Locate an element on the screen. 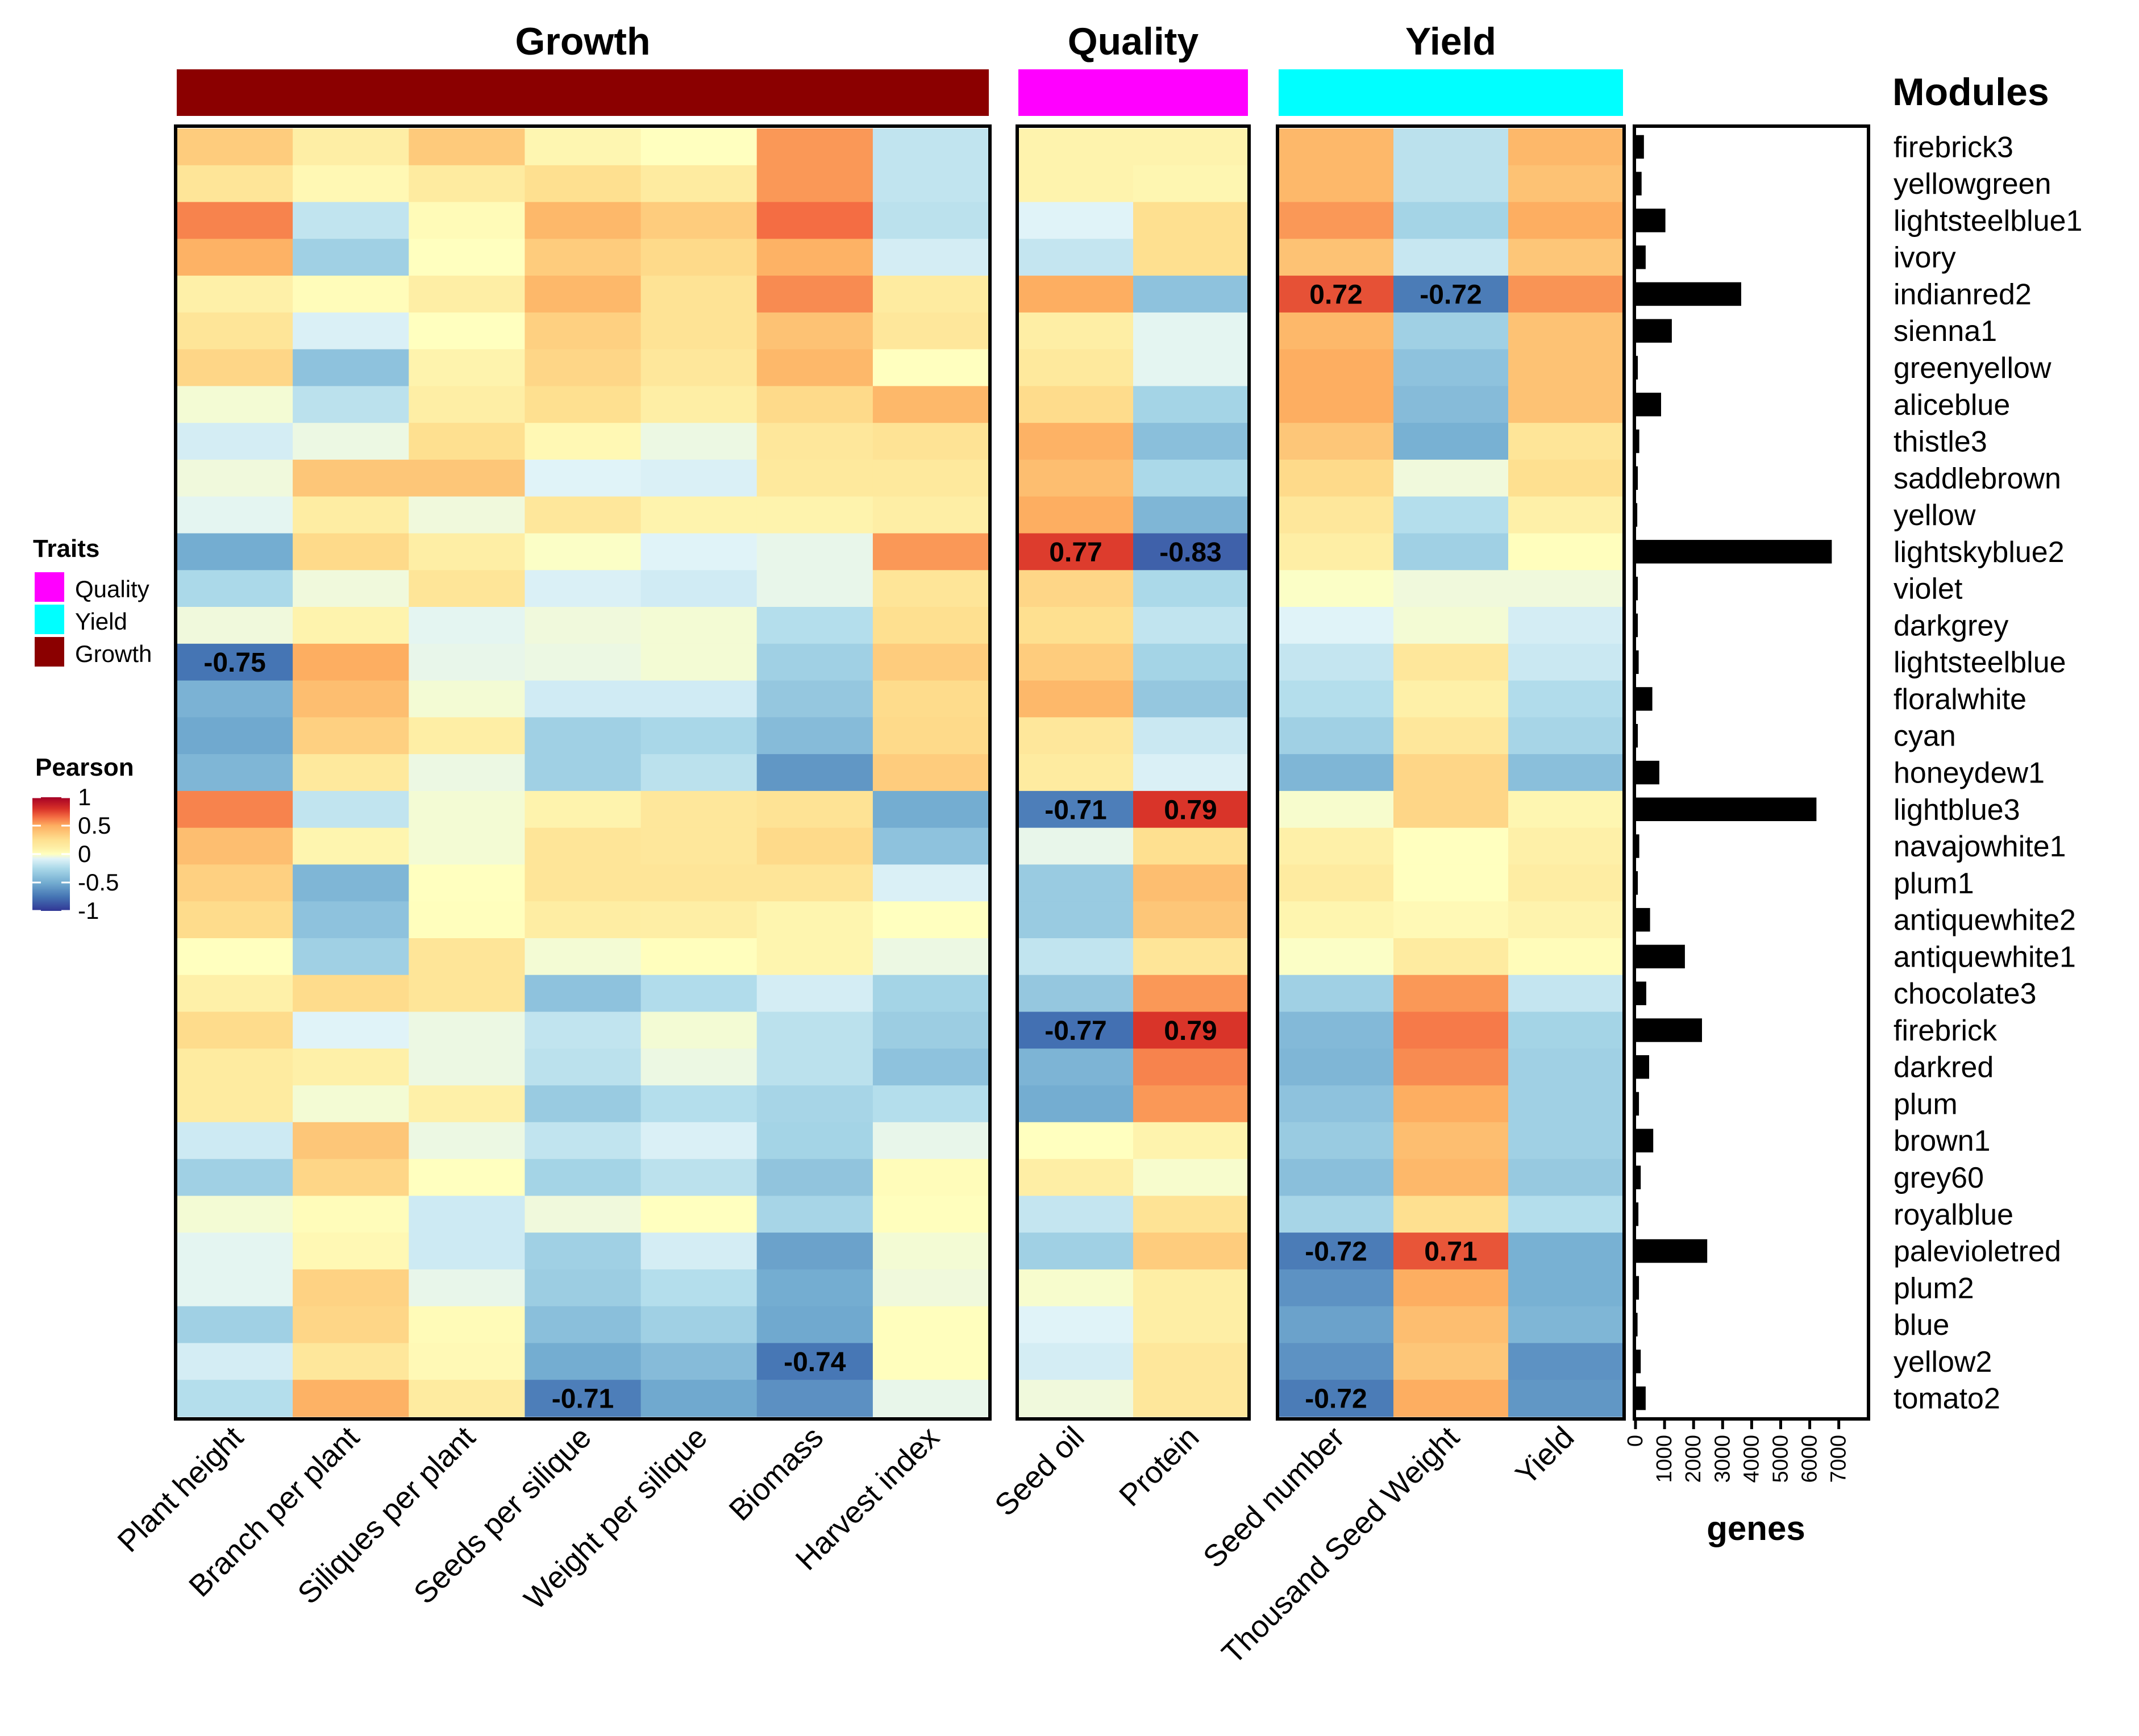 The width and height of the screenshot is (2139, 1736). module-label: honeydew1 is located at coordinates (1969, 773).